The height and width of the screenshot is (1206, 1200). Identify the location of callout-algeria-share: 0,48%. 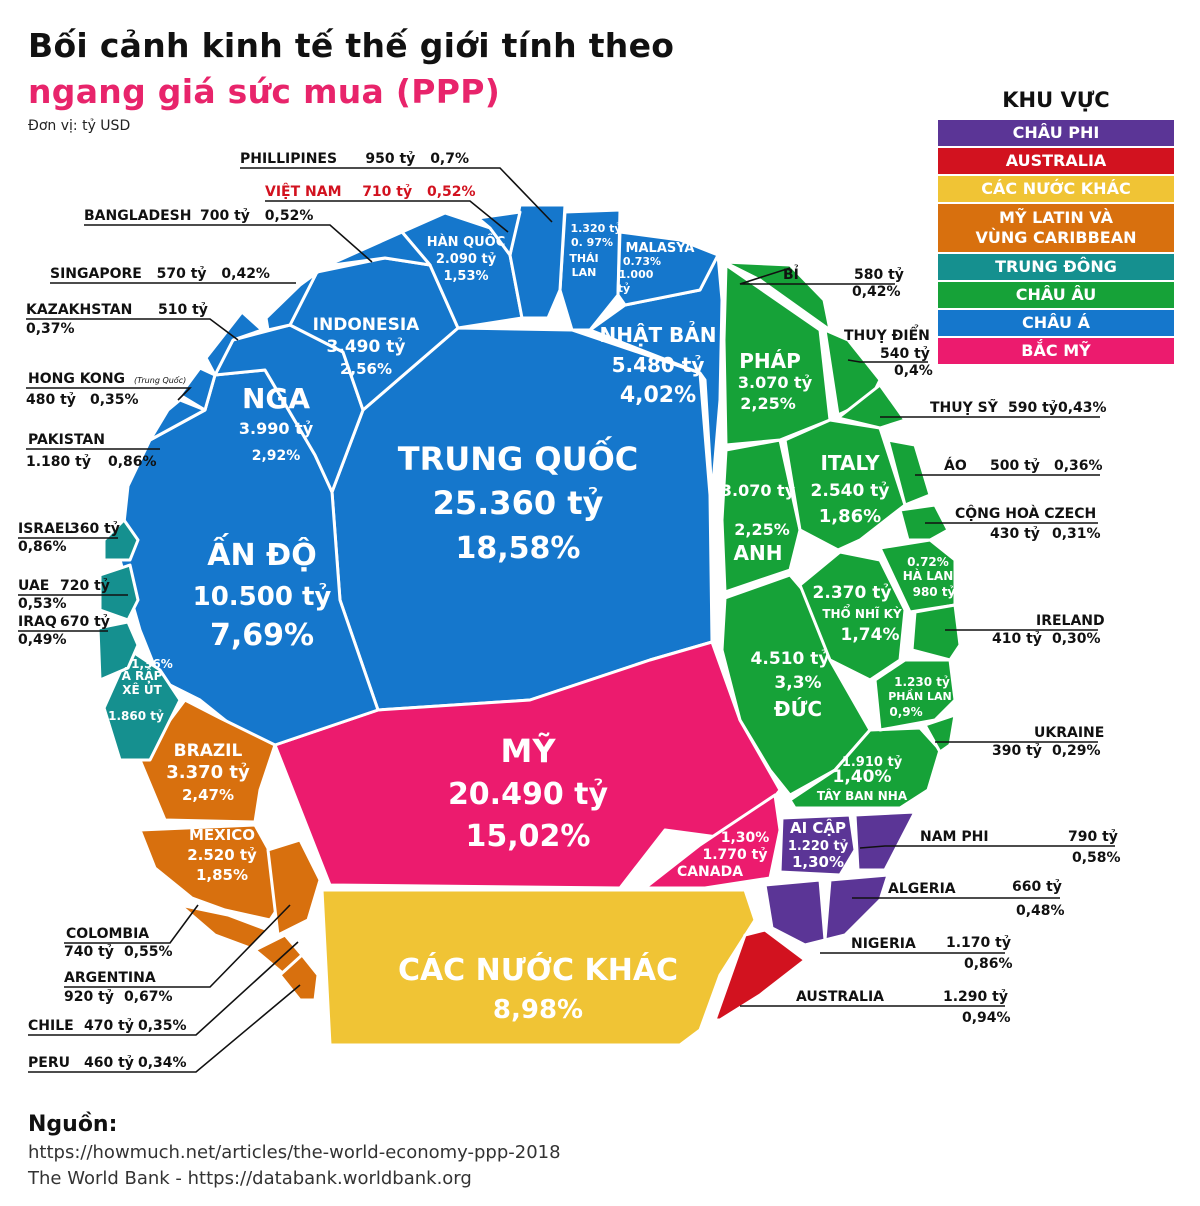
(1040, 911).